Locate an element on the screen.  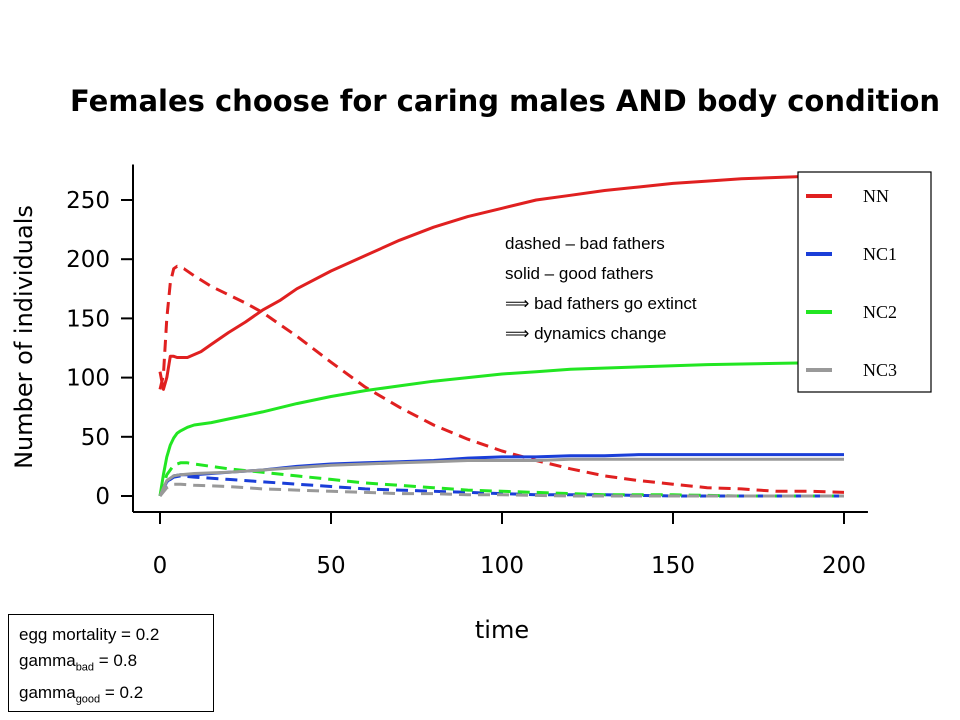
param-gamma-good: gammagood = 0.2 is located at coordinates (81, 694).